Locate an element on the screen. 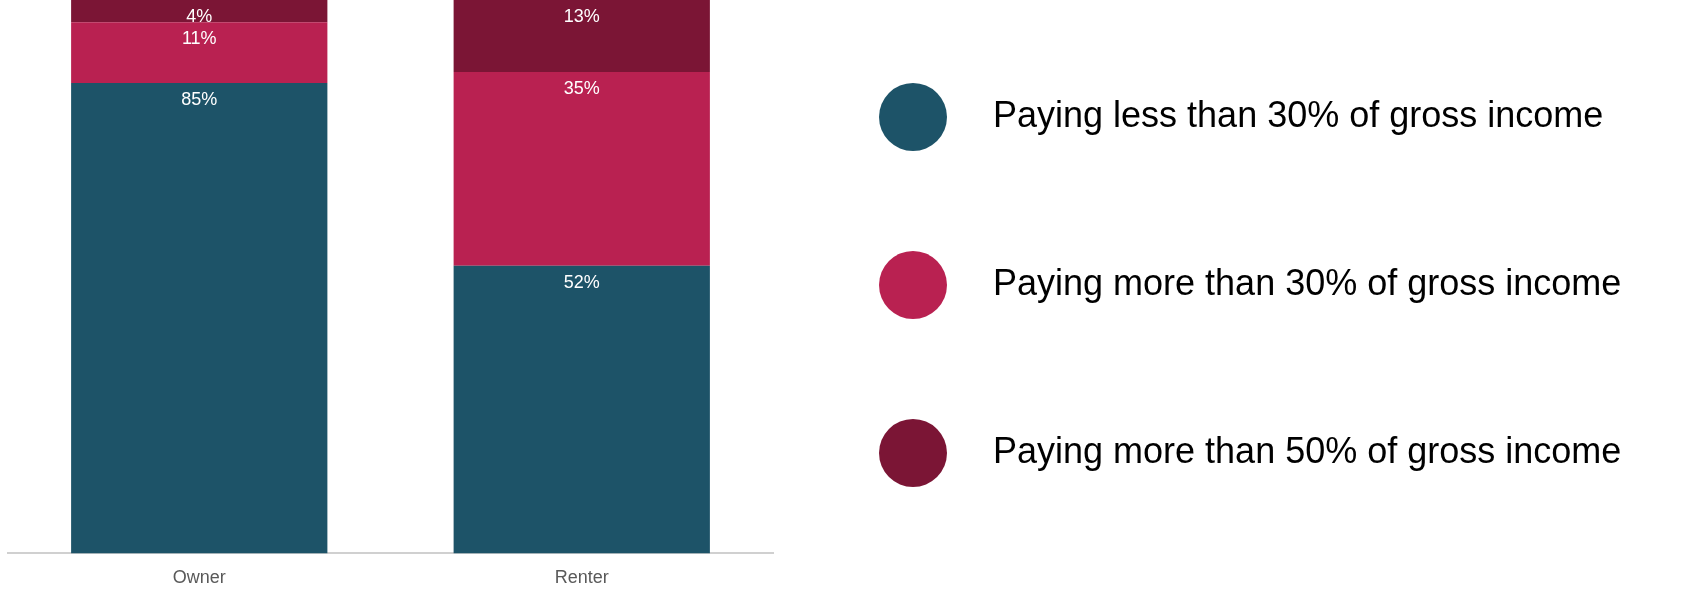 This screenshot has height=603, width=1708. legend-label: Paying more than 50% of gross income is located at coordinates (1307, 450).